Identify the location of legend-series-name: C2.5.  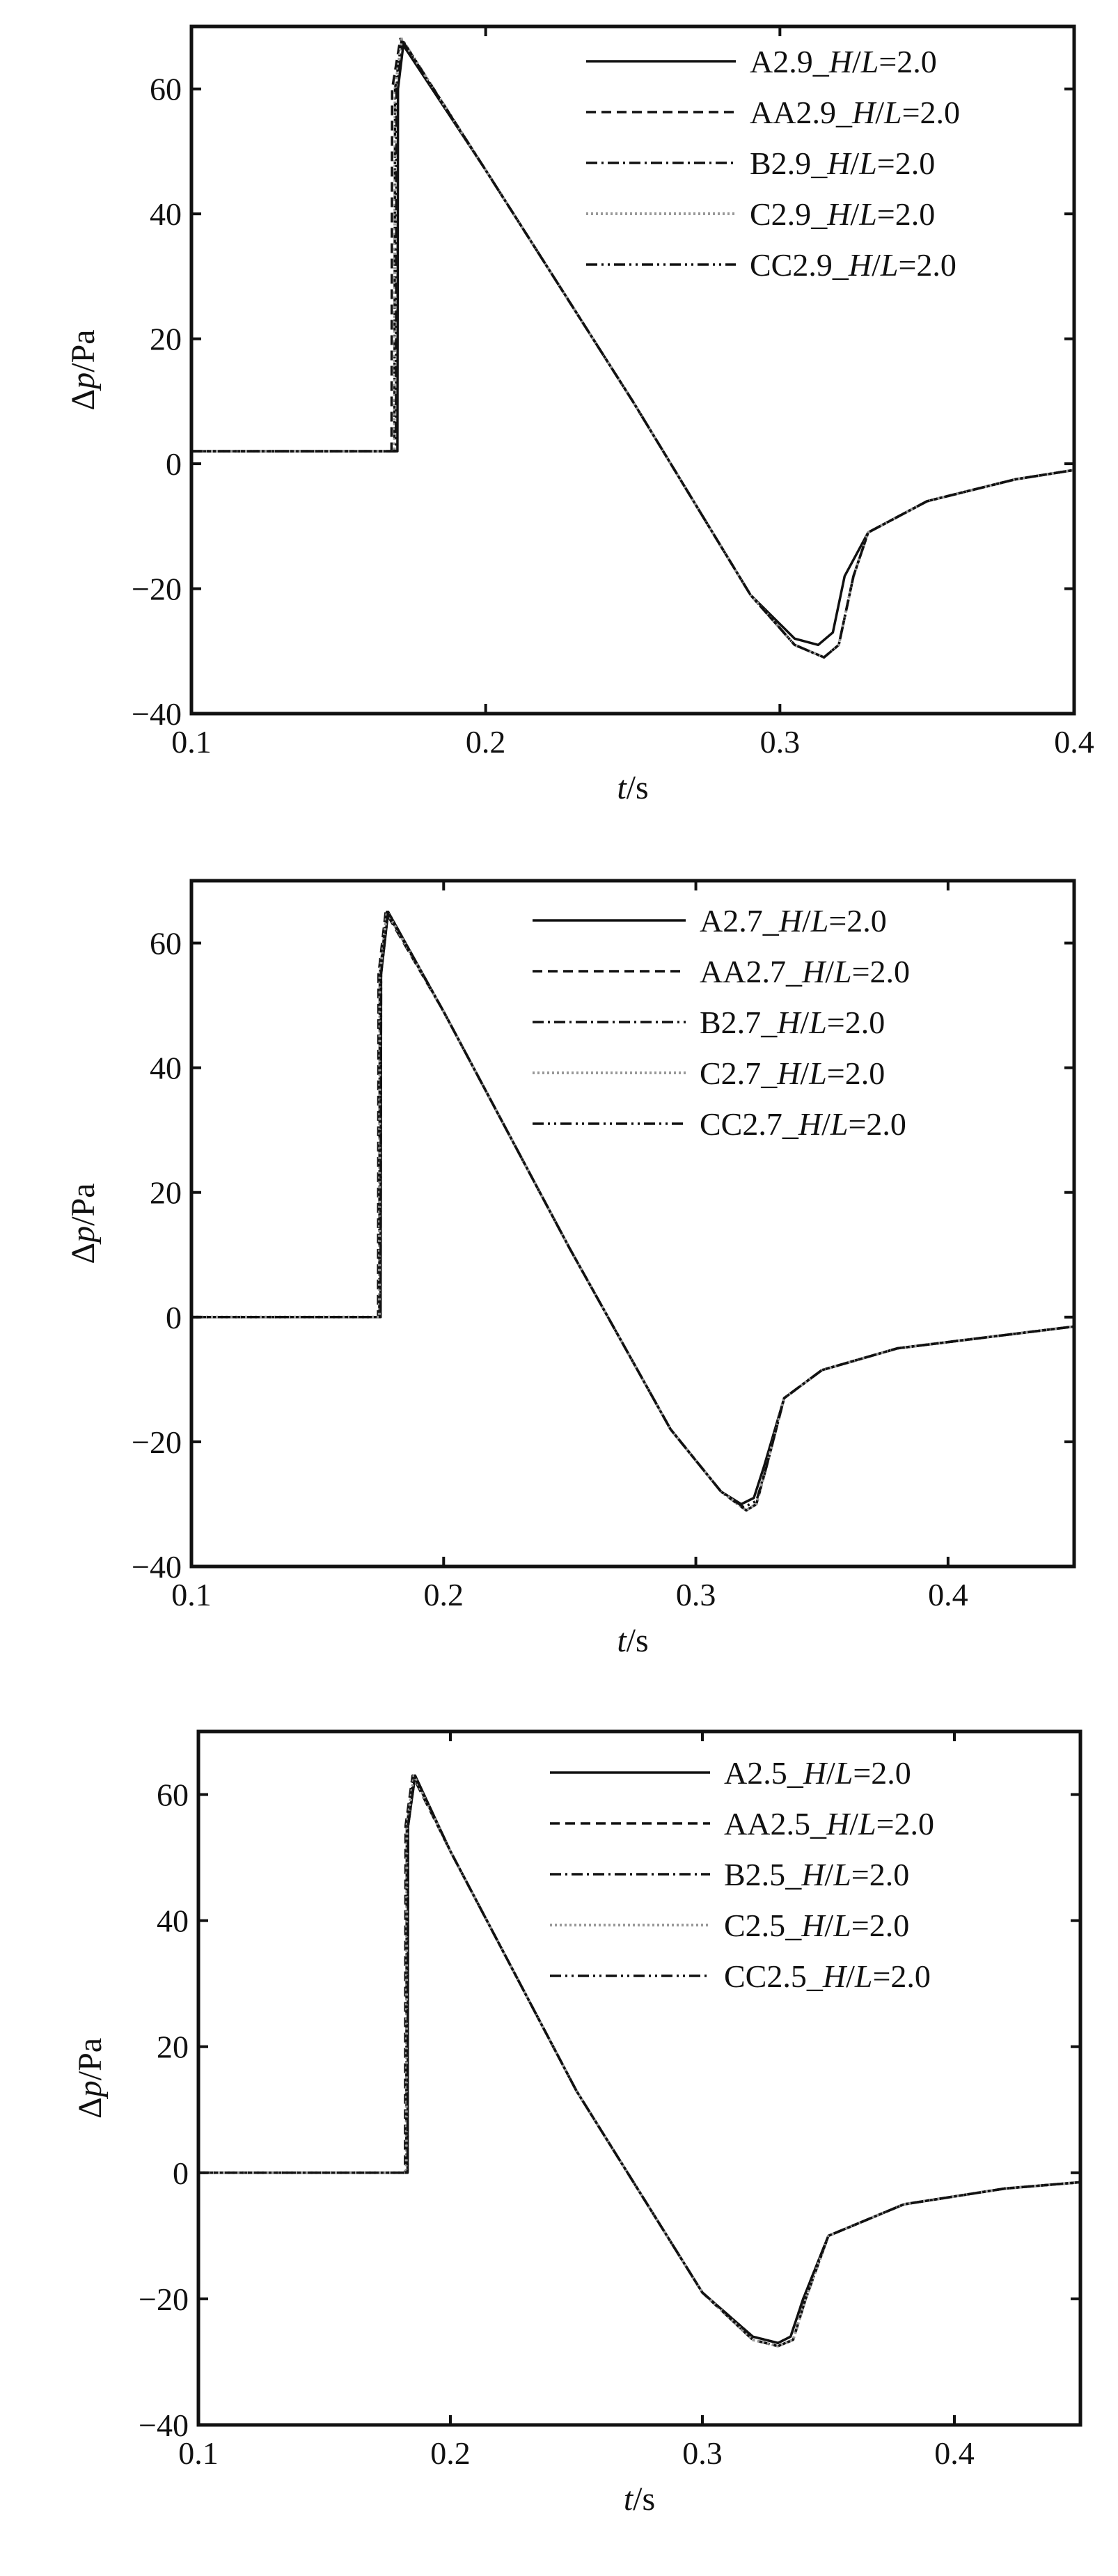
(755, 1925).